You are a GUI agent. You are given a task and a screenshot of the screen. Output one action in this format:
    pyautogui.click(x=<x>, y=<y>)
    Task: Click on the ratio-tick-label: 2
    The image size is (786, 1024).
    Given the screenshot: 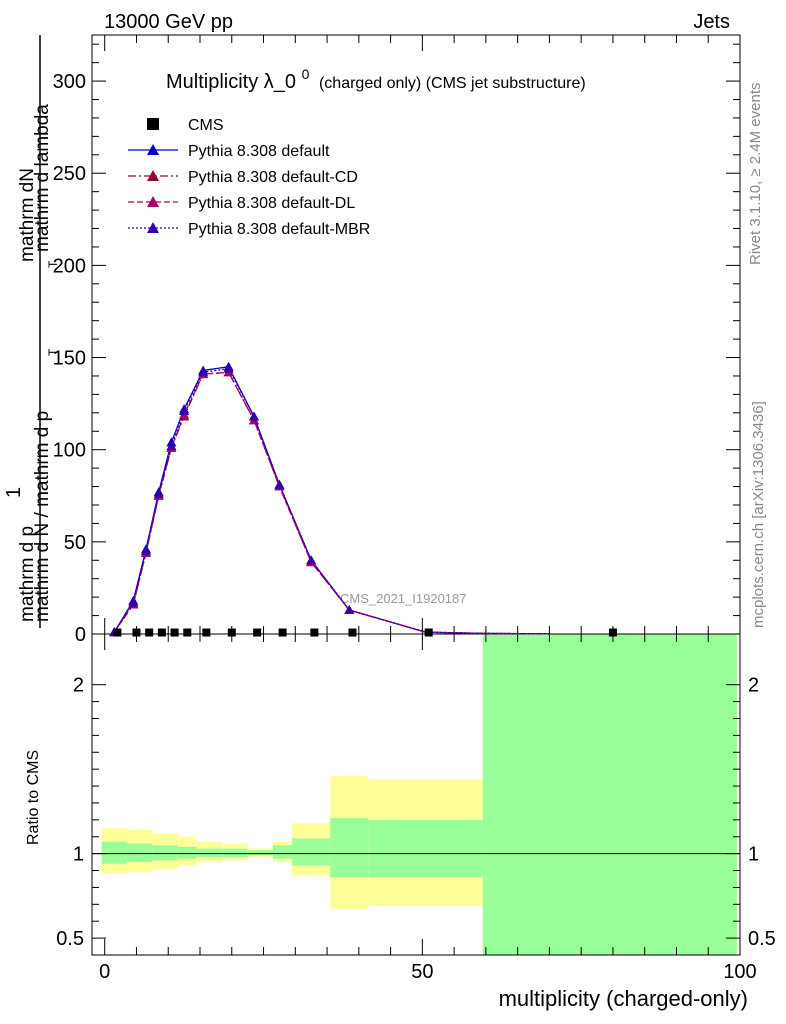 What is the action you would take?
    pyautogui.click(x=78, y=686)
    